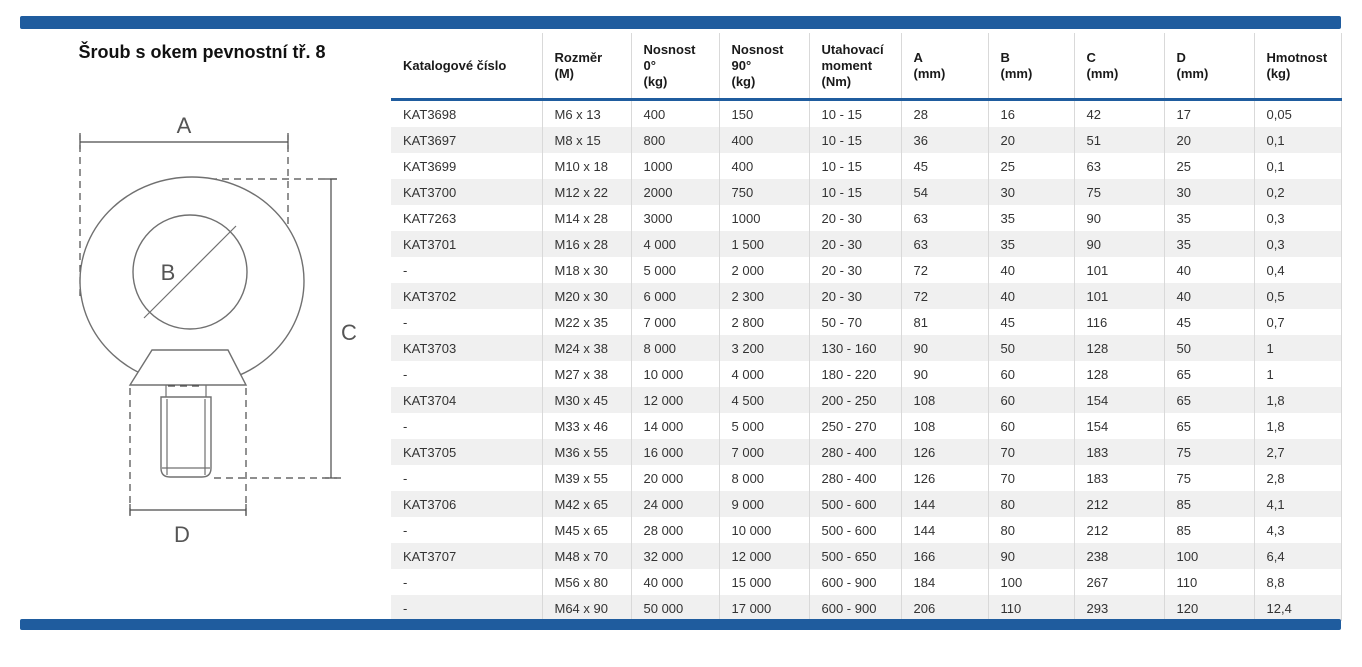 The width and height of the screenshot is (1362, 667). Describe the element at coordinates (184, 125) in the screenshot. I see `dim-a-label: A` at that location.